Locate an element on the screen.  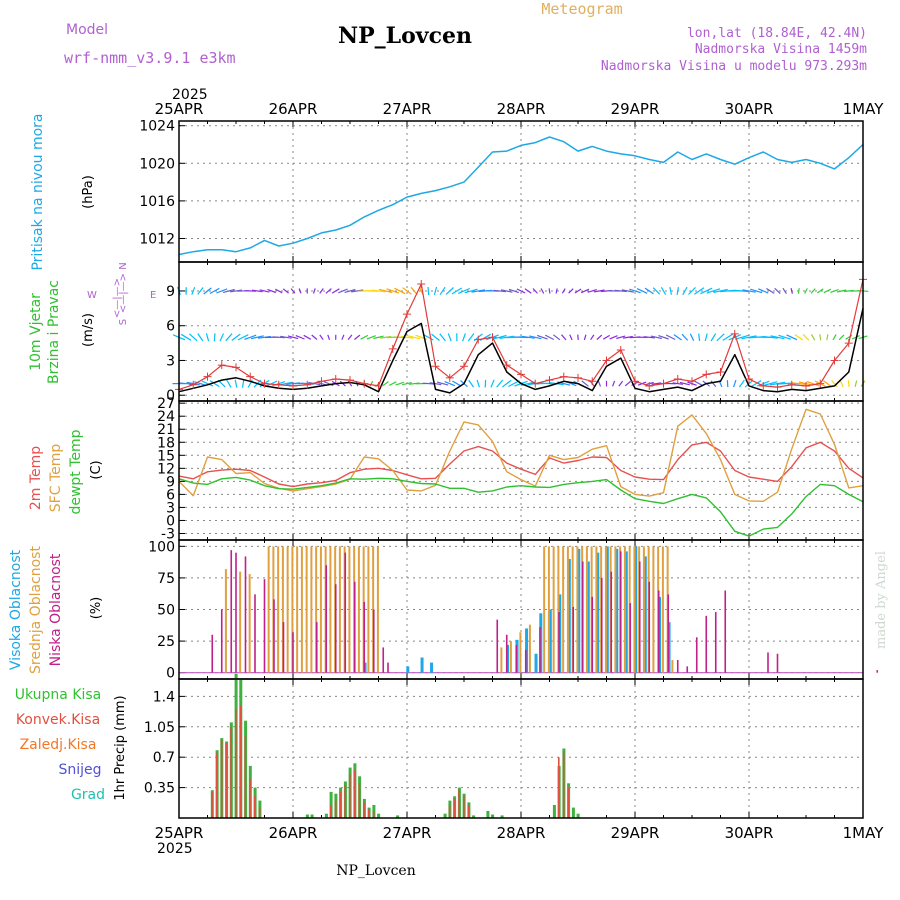
model-label: Model is located at coordinates (87, 30).